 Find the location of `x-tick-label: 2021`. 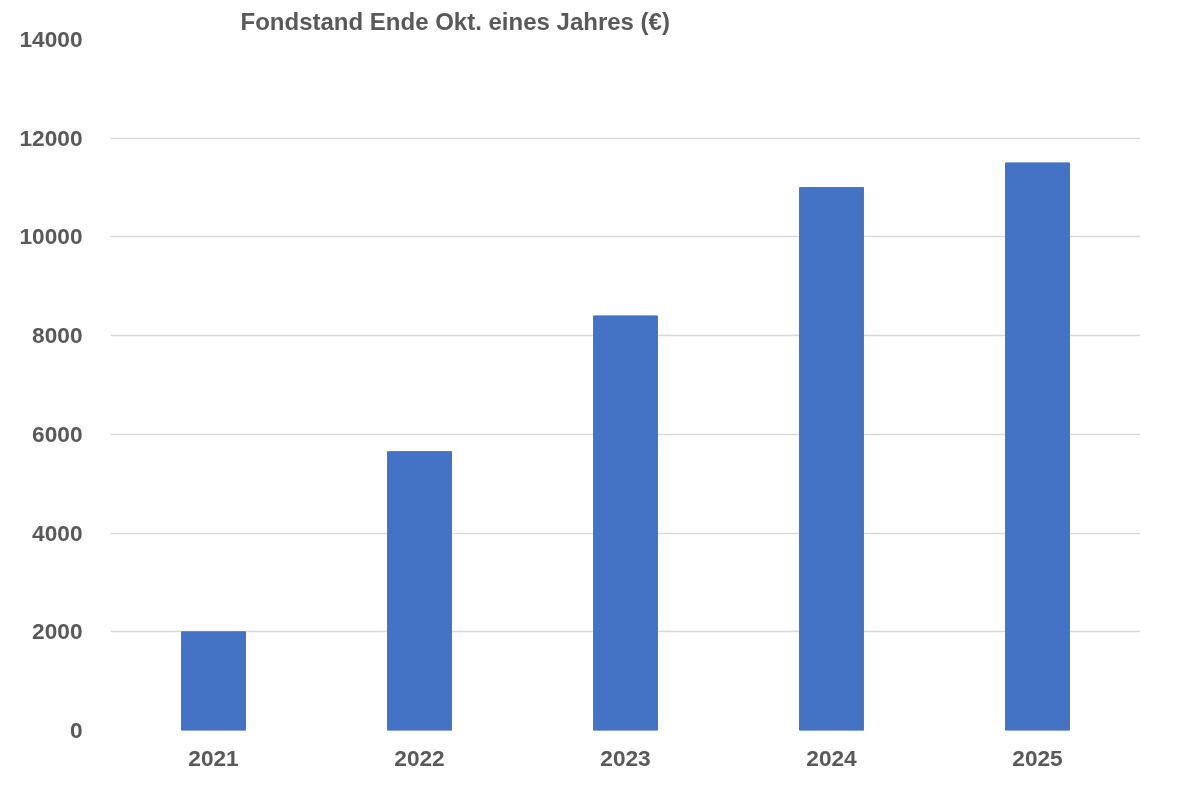

x-tick-label: 2021 is located at coordinates (213, 757).